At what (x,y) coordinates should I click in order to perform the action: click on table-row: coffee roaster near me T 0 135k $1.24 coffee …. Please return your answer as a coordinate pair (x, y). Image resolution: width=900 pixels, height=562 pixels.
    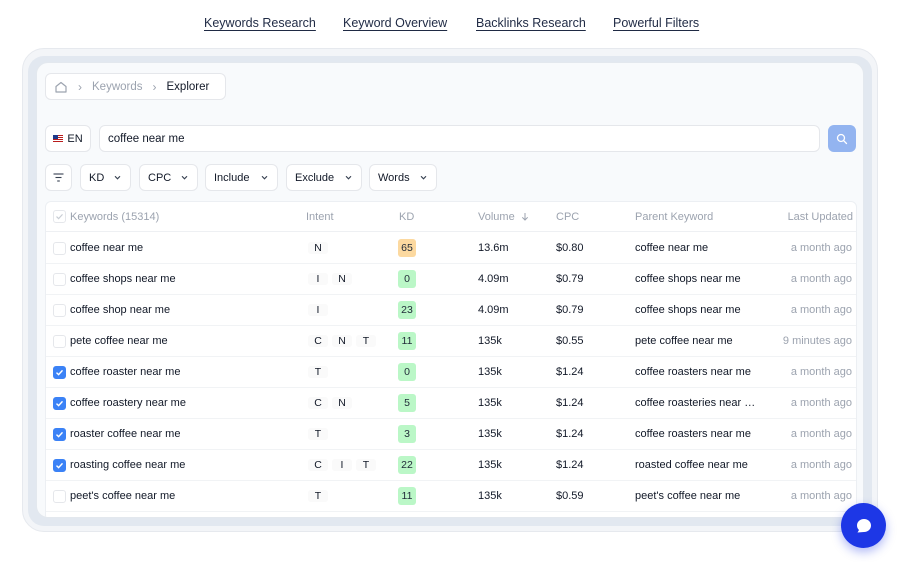
    Looking at the image, I should click on (451, 372).